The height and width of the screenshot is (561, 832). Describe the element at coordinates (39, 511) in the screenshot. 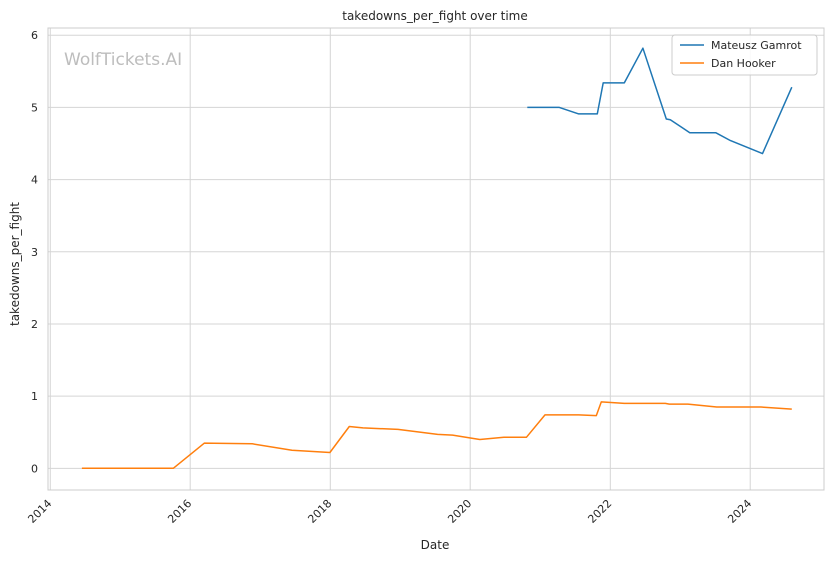

I see `x-tick-label: 2014` at that location.